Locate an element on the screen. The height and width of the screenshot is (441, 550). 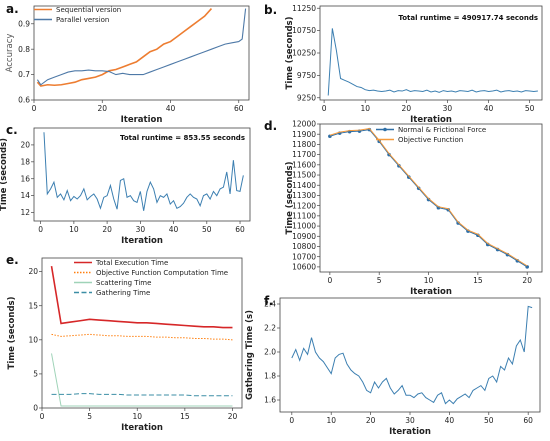
y-tick-label: 11700 is located at coordinates (304, 154).